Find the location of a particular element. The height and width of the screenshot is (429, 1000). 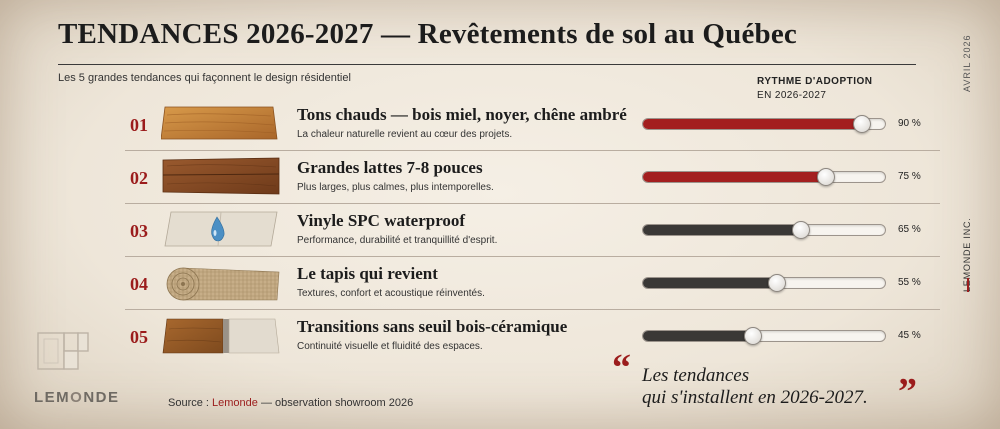

source-brand: Lemonde is located at coordinates (235, 403).